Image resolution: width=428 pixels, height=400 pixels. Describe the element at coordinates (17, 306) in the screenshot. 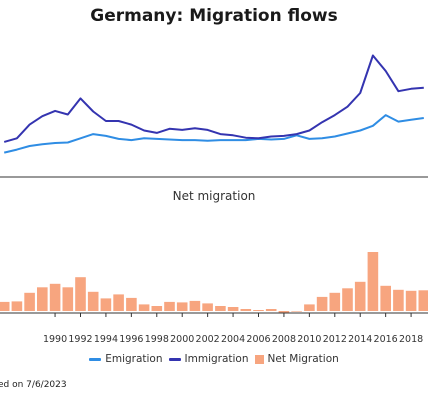

I see `net-migration-bar-1987` at that location.